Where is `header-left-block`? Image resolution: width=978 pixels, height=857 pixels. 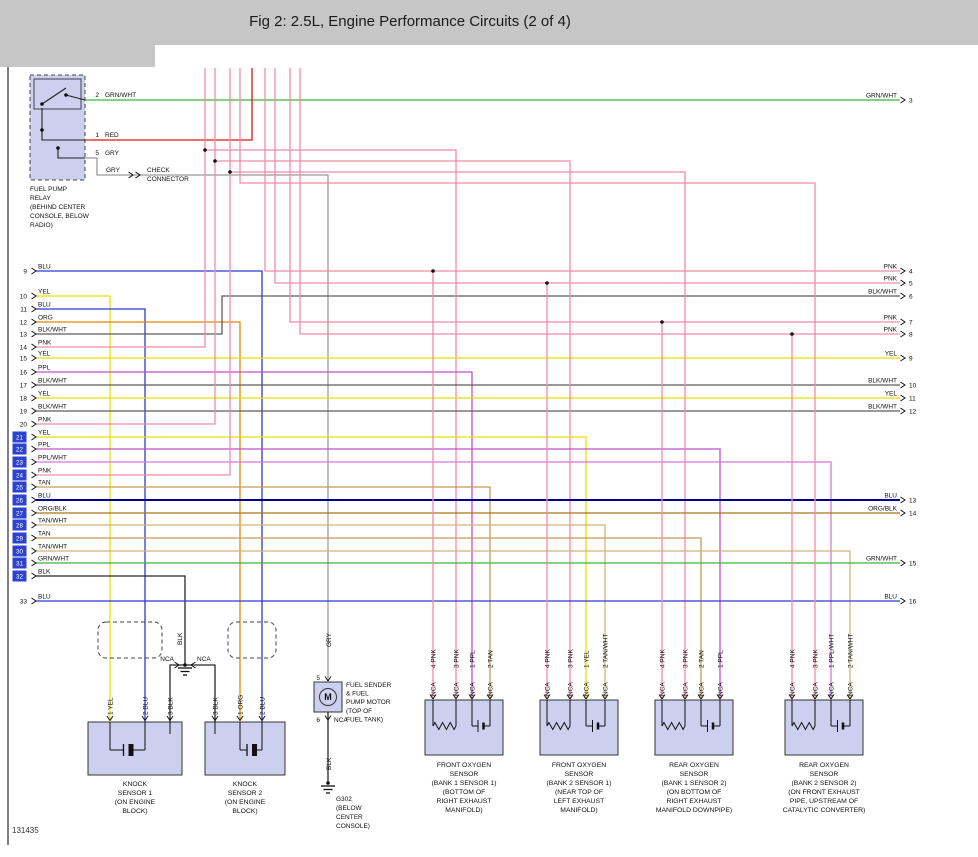
header-left-block is located at coordinates (77, 56).